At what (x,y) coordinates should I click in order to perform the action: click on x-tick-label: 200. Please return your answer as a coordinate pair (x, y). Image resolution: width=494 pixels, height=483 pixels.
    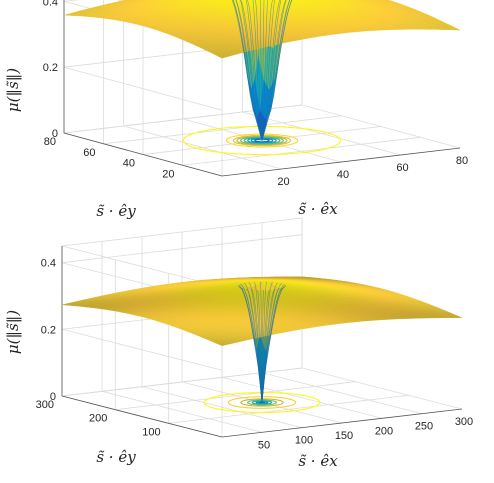
    Looking at the image, I should click on (384, 431).